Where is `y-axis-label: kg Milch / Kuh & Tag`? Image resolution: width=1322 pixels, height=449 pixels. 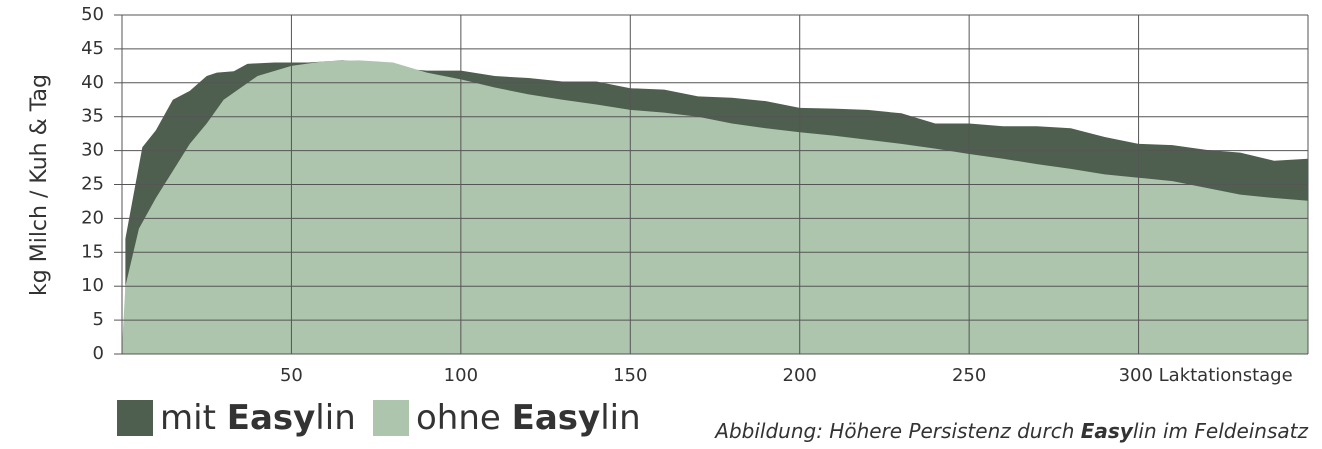 y-axis-label: kg Milch / Kuh & Tag is located at coordinates (39, 185).